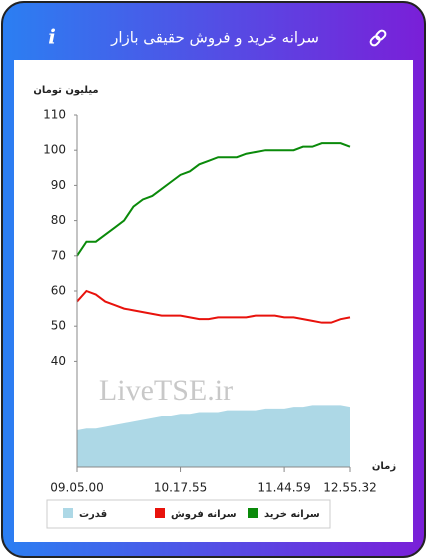 The width and height of the screenshot is (427, 559). I want to click on y-tick-label: 110, so click(54, 115).